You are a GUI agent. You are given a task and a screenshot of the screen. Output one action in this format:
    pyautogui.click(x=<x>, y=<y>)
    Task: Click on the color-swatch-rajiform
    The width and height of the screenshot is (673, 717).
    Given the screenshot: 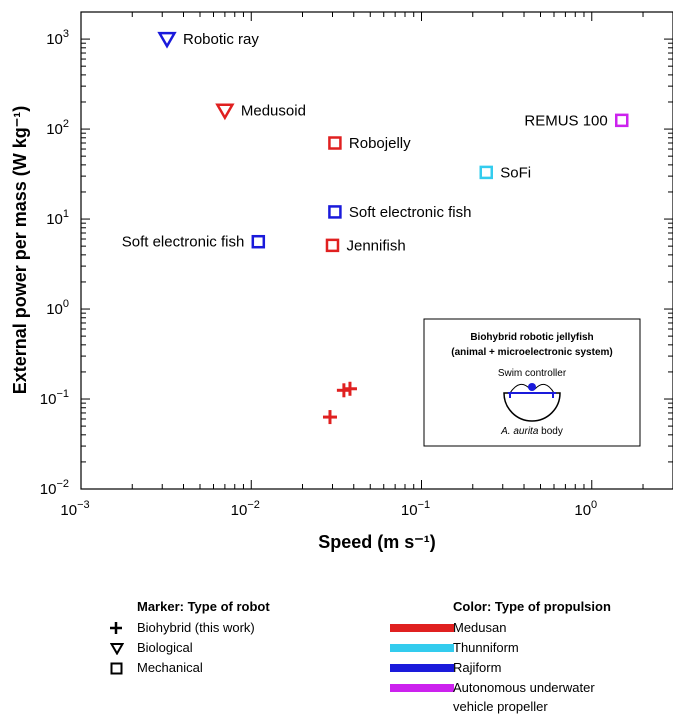 What is the action you would take?
    pyautogui.click(x=422, y=668)
    